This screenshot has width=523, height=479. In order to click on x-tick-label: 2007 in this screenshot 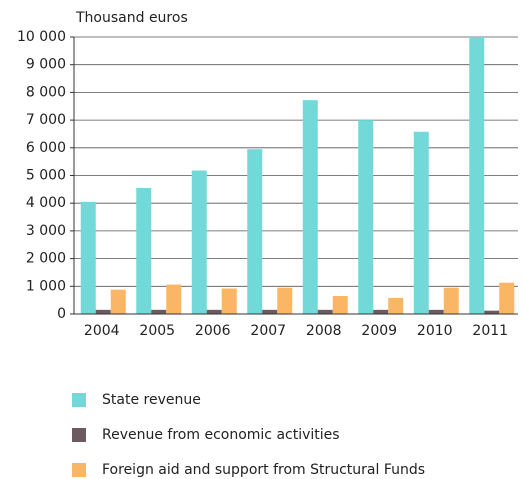, I will do `click(268, 331)`.